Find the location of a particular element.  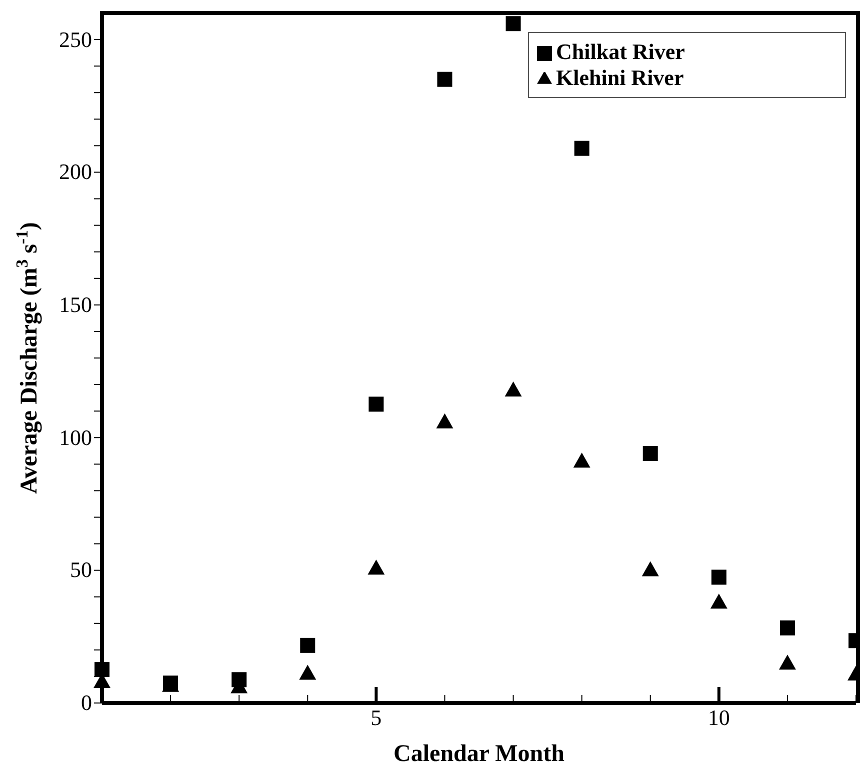

y-tick-label: 0 is located at coordinates (86, 703).